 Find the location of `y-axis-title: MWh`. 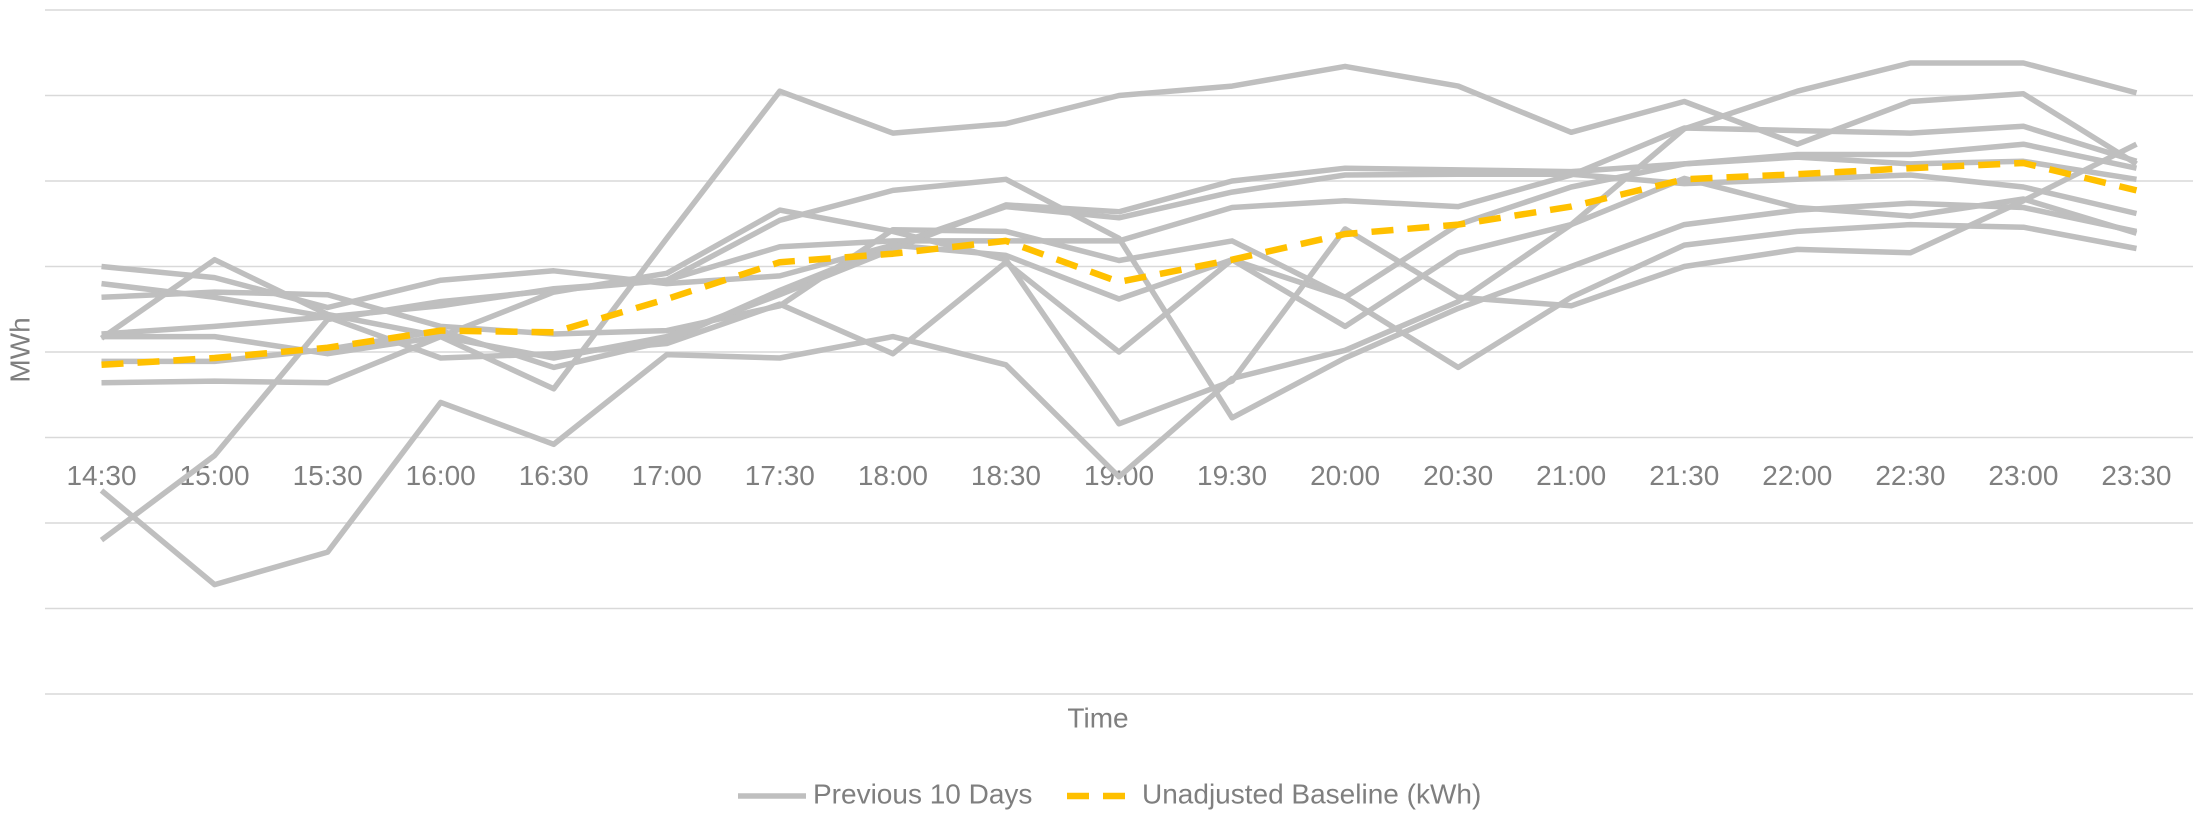

y-axis-title: MWh is located at coordinates (19, 349).